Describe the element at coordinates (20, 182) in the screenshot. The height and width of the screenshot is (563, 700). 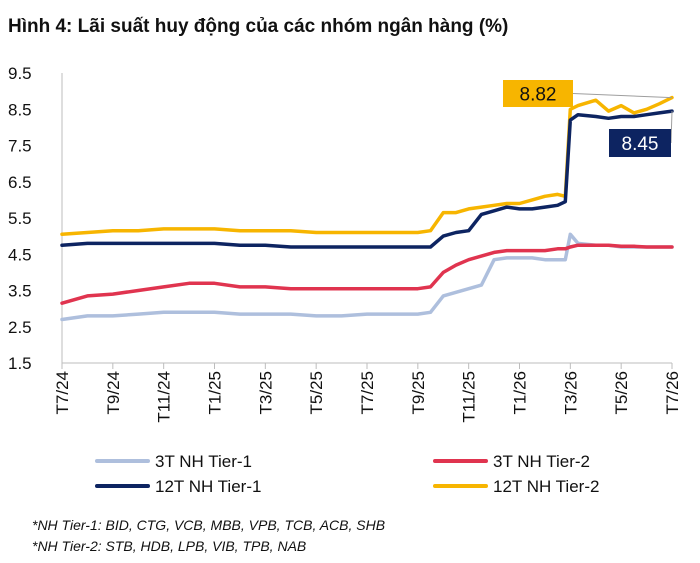
I see `y-tick-label: 6.5` at that location.